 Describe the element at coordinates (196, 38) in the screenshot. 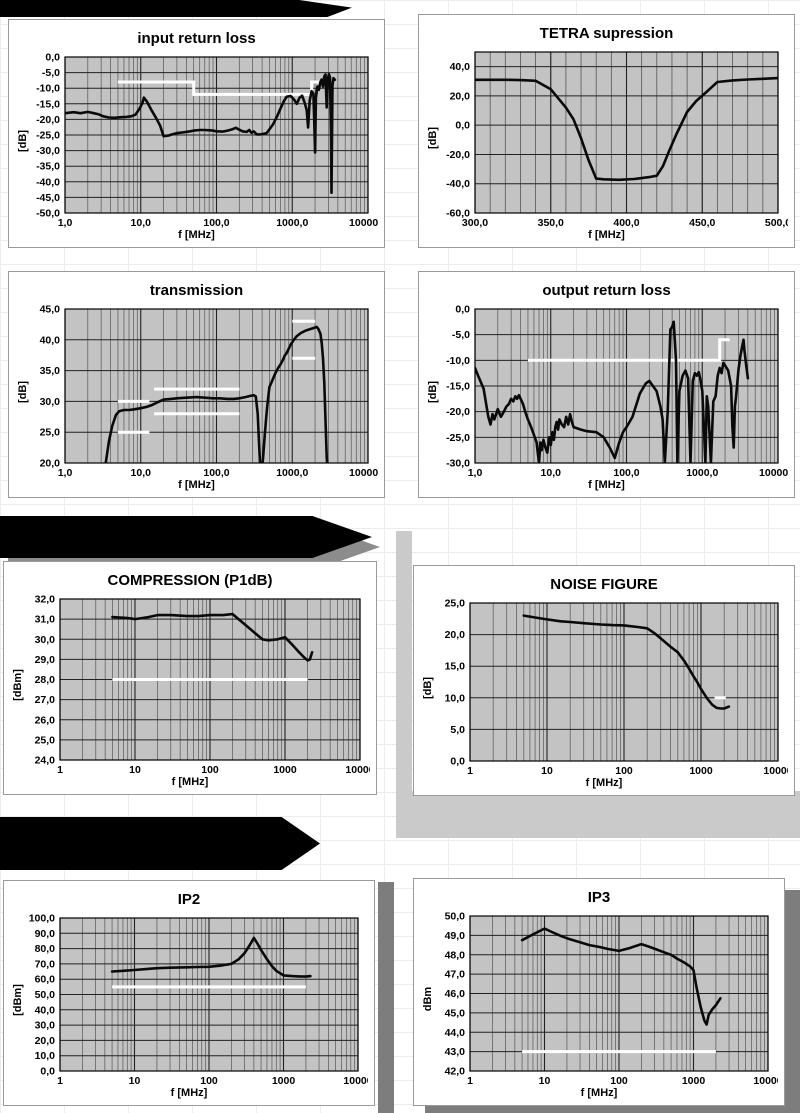

I see `chart-title: input return loss` at that location.